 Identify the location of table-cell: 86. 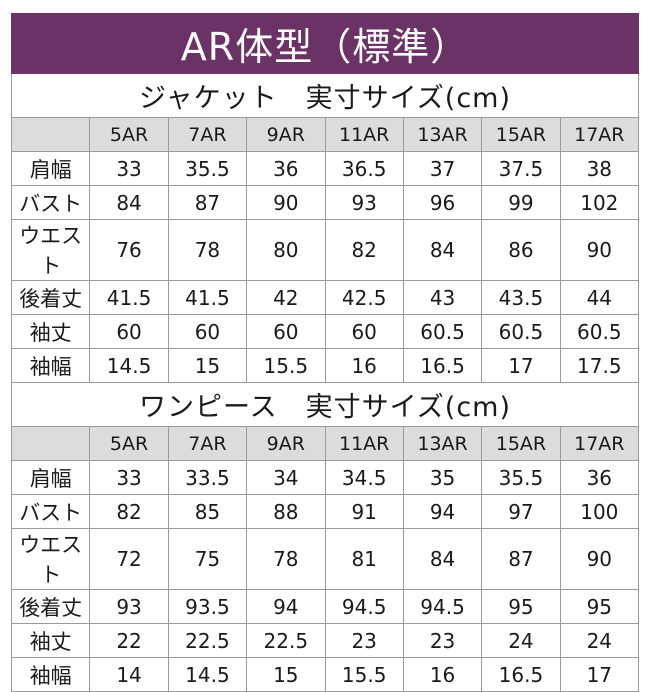
(521, 250).